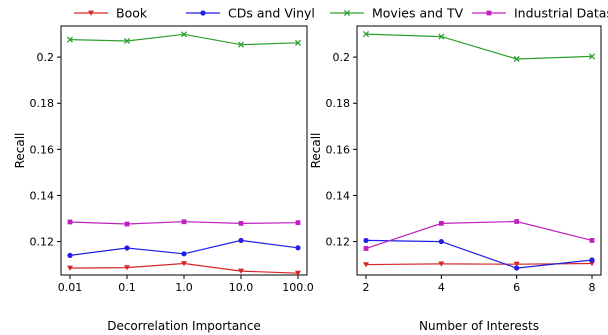 The image size is (608, 335). Describe the element at coordinates (366, 287) in the screenshot. I see `x-tick-label: 2` at that location.